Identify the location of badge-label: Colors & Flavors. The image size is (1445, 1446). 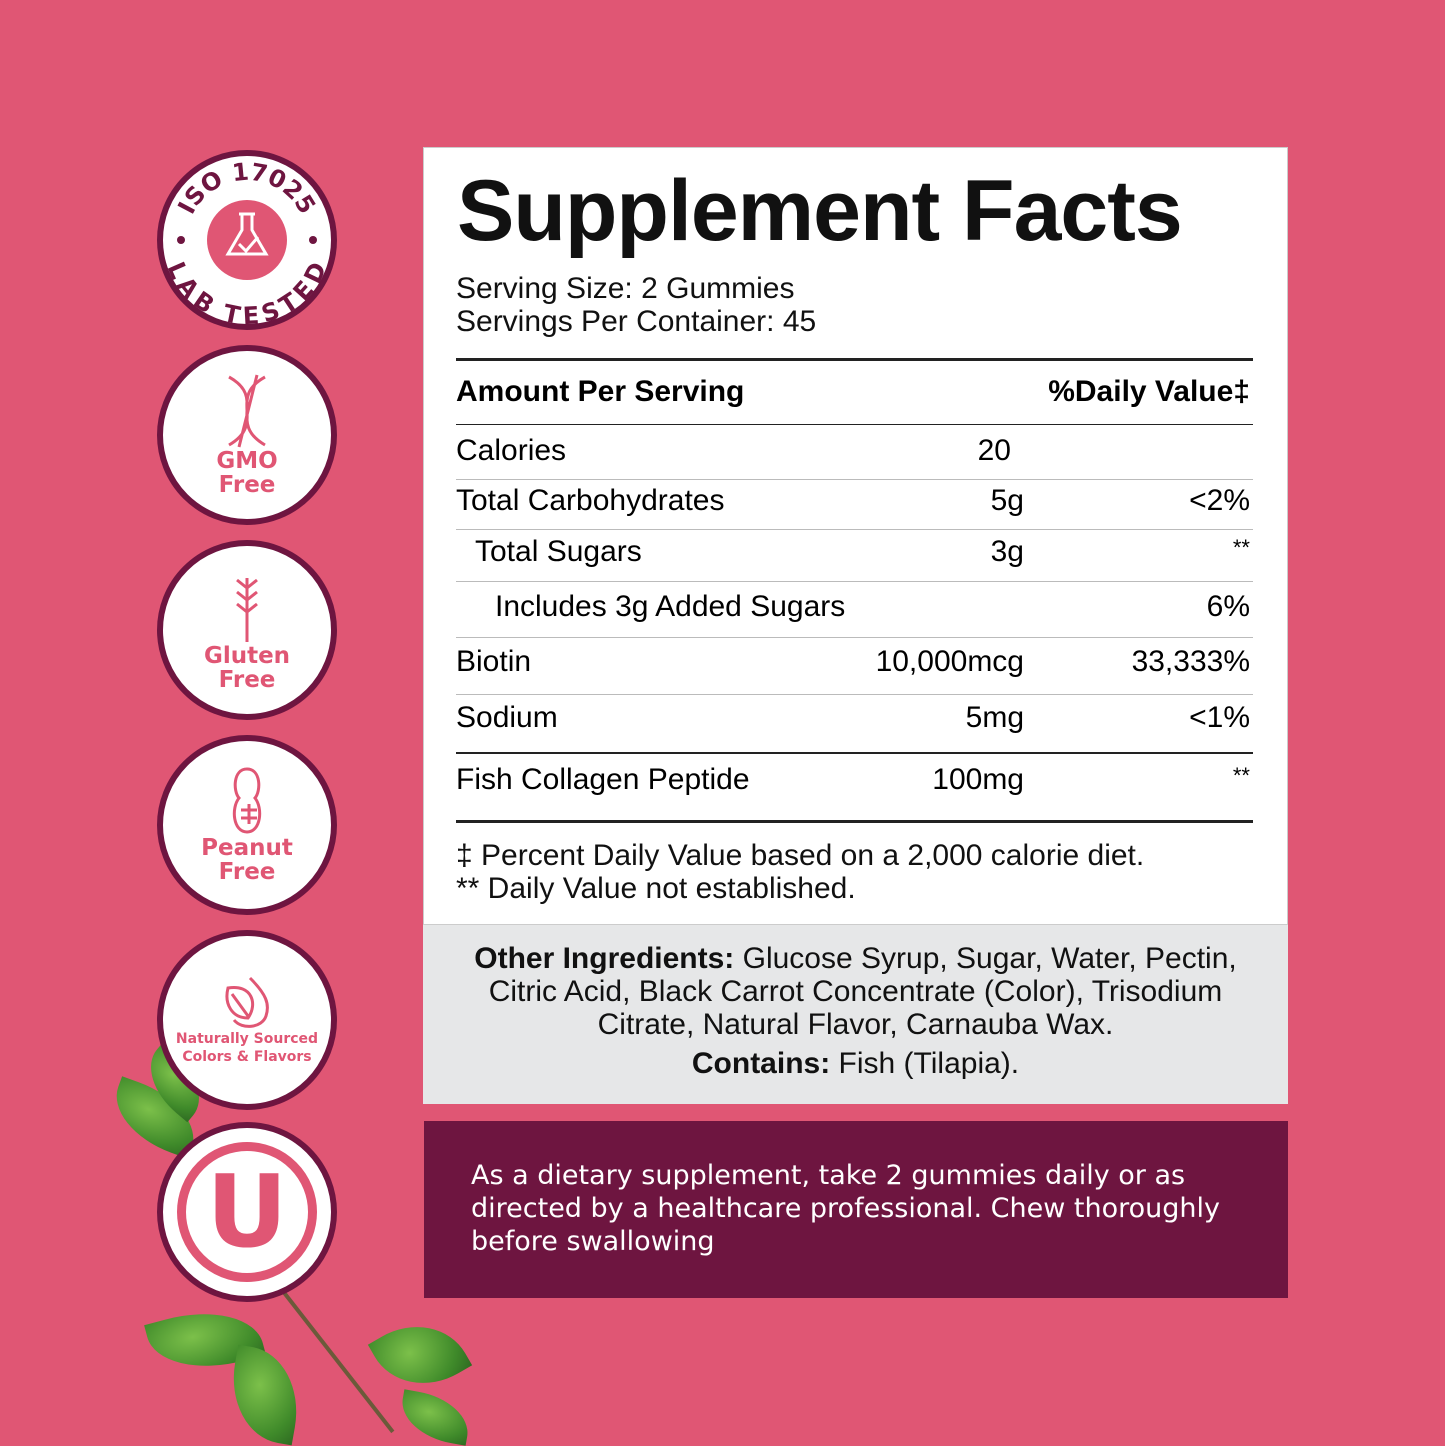
(247, 1057).